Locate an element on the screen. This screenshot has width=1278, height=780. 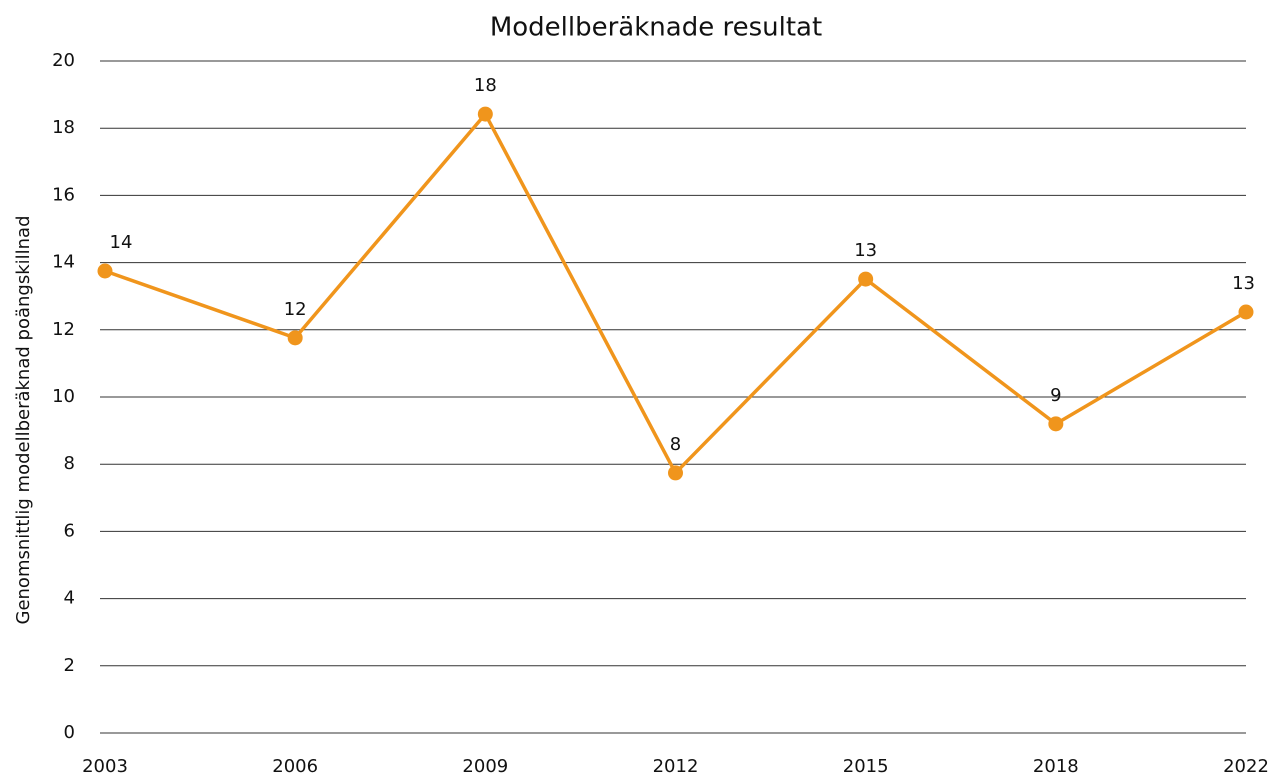
x-tick-label: 2009 is located at coordinates (485, 766).